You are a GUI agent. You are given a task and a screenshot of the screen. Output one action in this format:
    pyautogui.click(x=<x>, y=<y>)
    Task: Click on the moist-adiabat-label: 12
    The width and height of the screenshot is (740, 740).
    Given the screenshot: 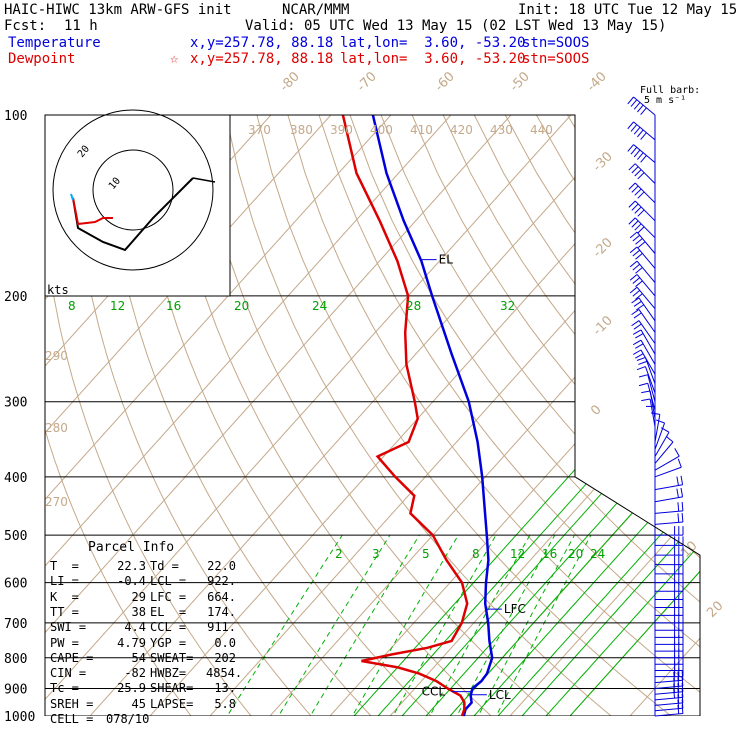 What is the action you would take?
    pyautogui.click(x=117, y=306)
    